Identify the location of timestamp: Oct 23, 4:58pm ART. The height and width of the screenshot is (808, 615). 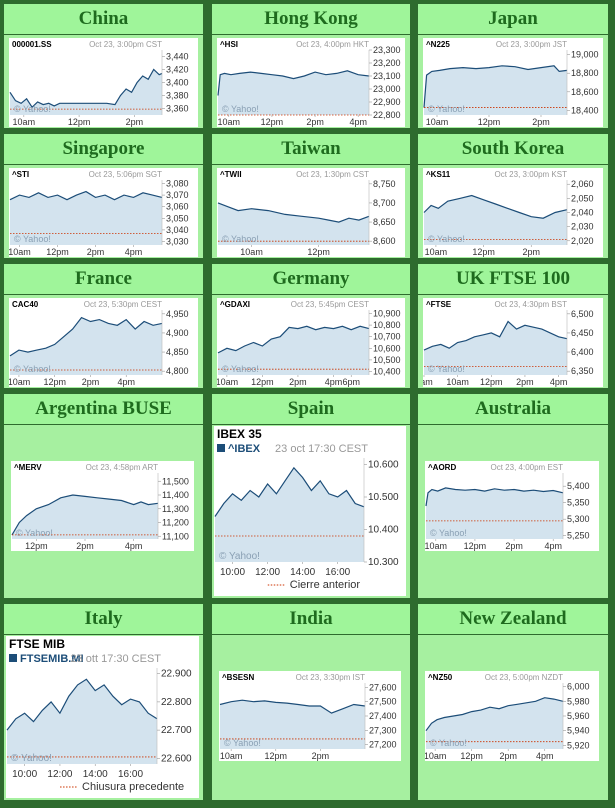
(122, 467).